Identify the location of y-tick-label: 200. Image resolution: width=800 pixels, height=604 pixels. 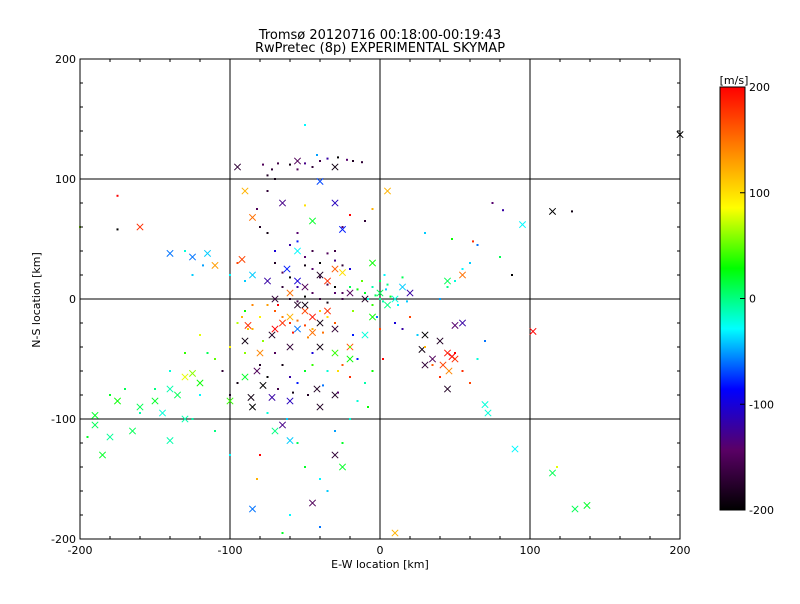
(65, 59).